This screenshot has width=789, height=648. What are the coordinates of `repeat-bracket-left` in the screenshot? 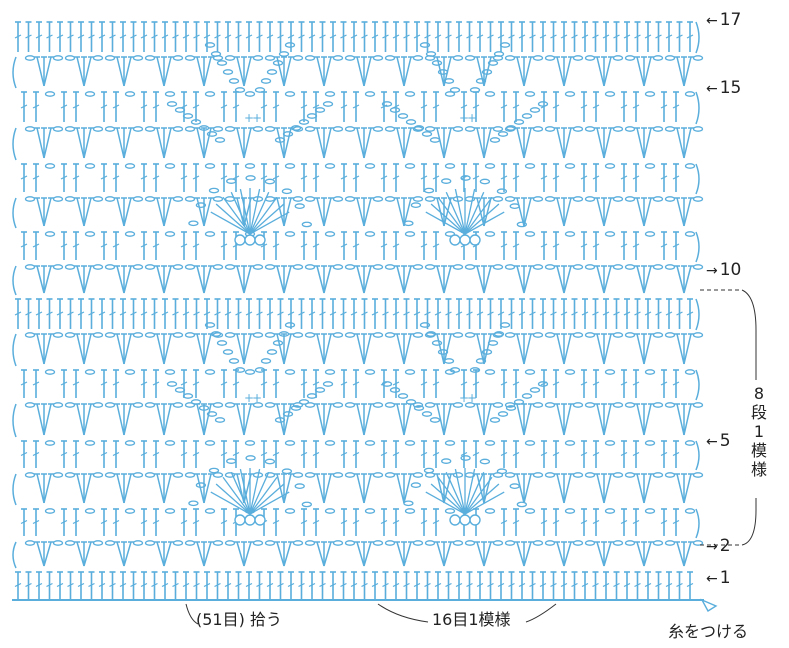 It's located at (403, 613).